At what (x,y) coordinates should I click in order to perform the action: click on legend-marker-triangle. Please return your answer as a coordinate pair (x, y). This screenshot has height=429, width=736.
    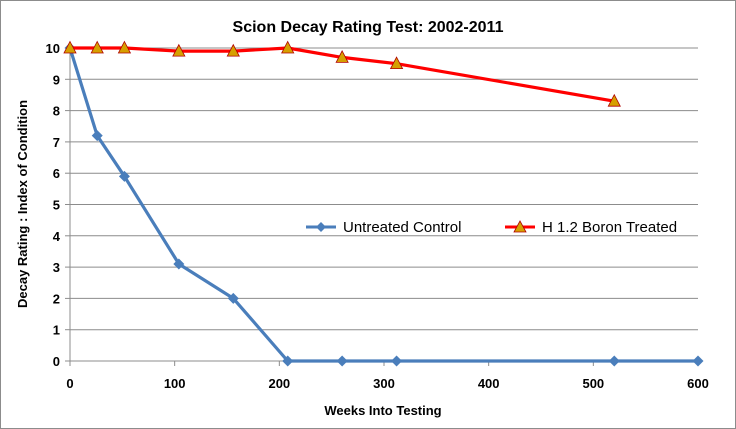
    Looking at the image, I should click on (520, 226).